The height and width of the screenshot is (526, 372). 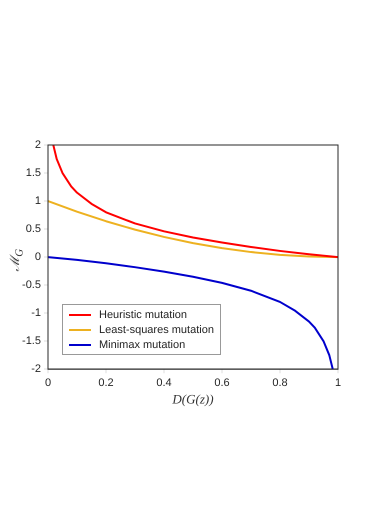 I want to click on y-tick-label: -0.5, so click(x=31, y=285).